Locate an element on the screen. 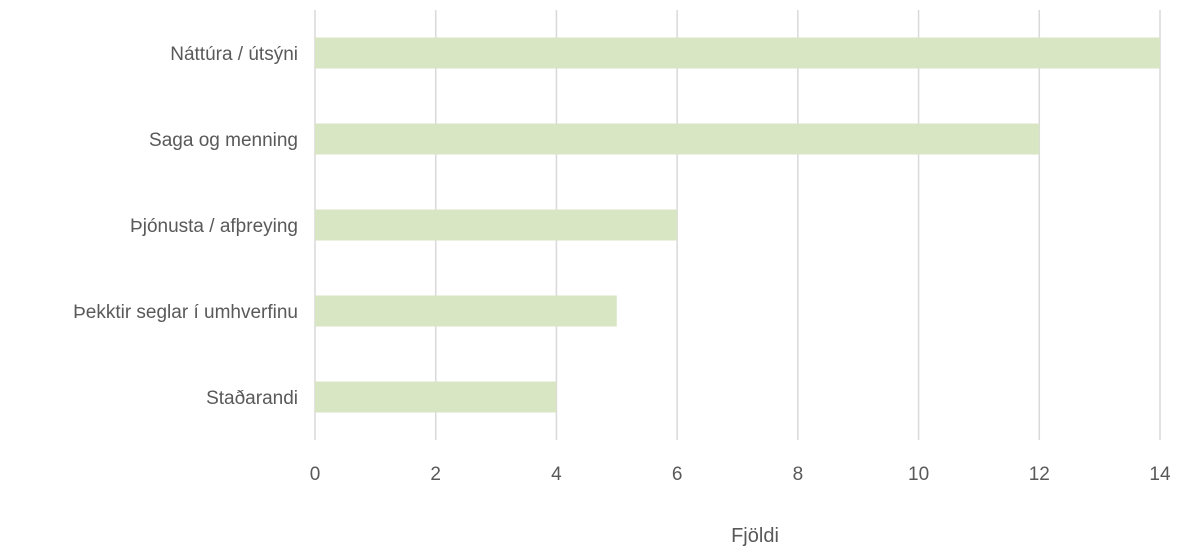 The height and width of the screenshot is (557, 1177). x-tick-label: 2 is located at coordinates (435, 474).